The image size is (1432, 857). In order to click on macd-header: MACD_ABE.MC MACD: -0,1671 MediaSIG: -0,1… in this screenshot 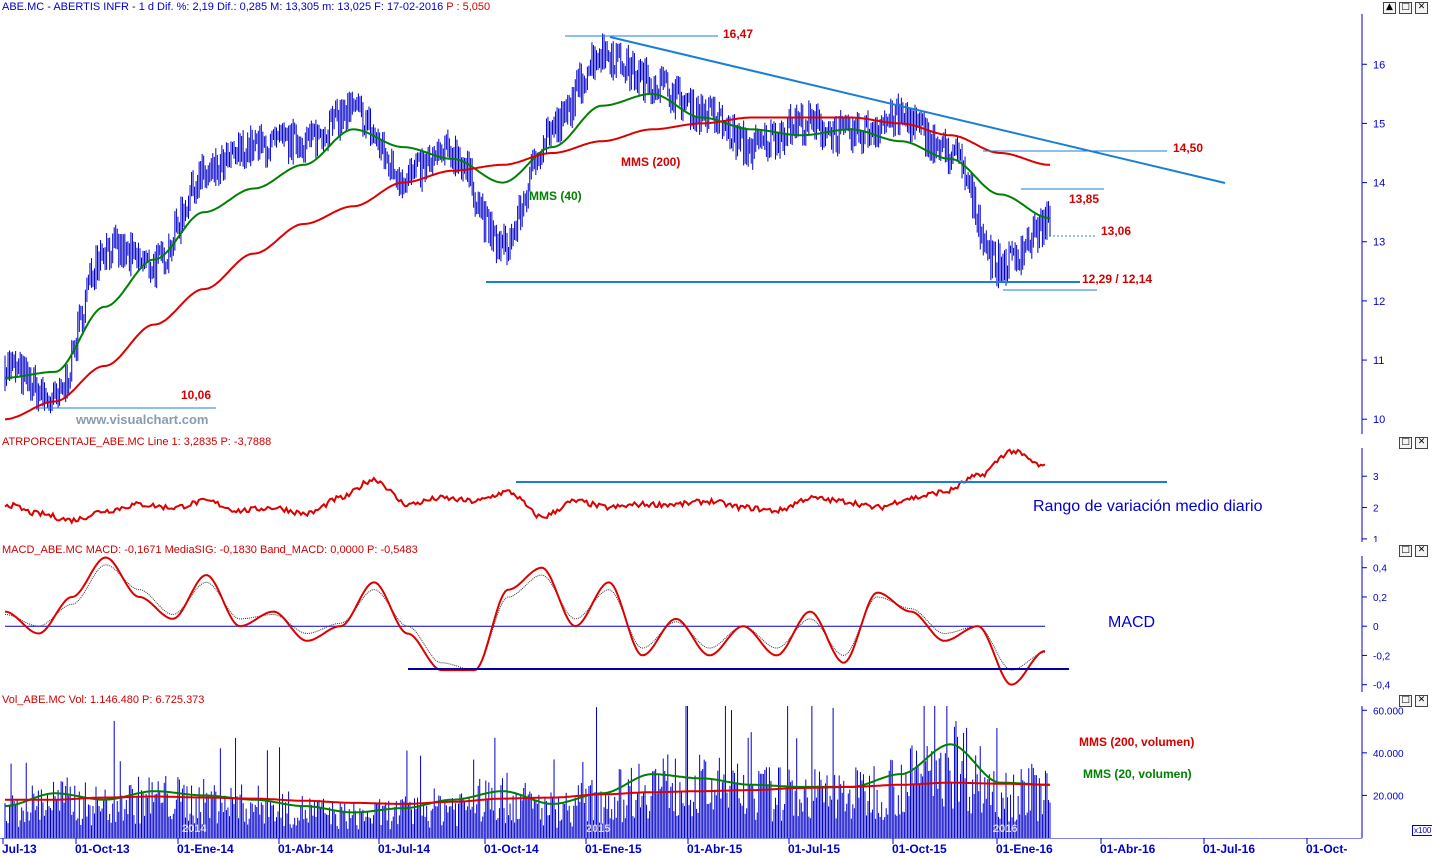, I will do `click(210, 550)`.